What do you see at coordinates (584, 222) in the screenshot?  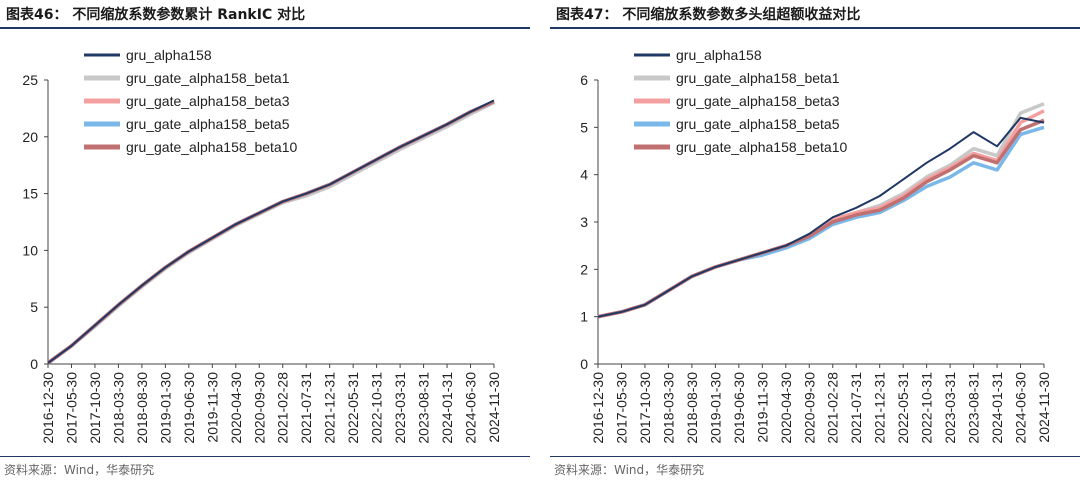 I see `y-tick-label: 3` at bounding box center [584, 222].